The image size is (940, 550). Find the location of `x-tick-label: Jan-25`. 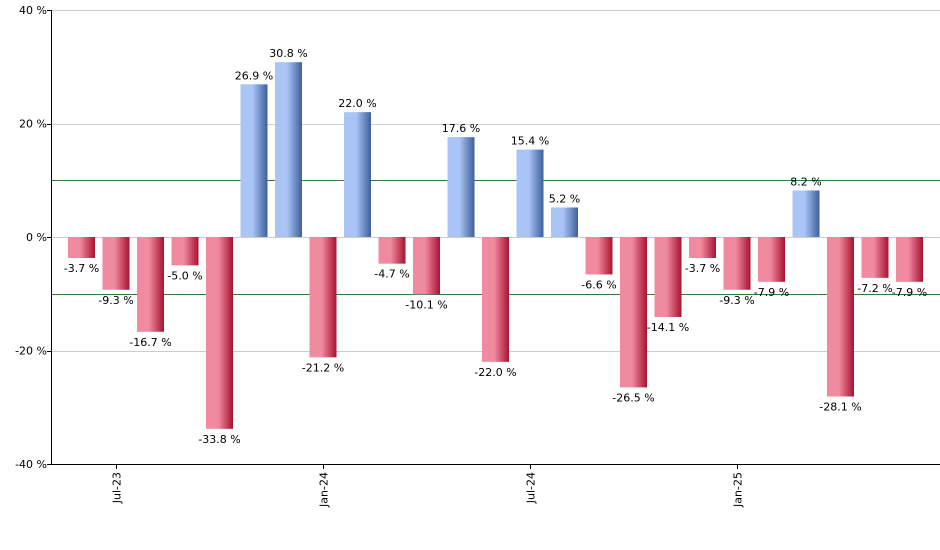

x-tick-label: Jan-25 is located at coordinates (738, 490).